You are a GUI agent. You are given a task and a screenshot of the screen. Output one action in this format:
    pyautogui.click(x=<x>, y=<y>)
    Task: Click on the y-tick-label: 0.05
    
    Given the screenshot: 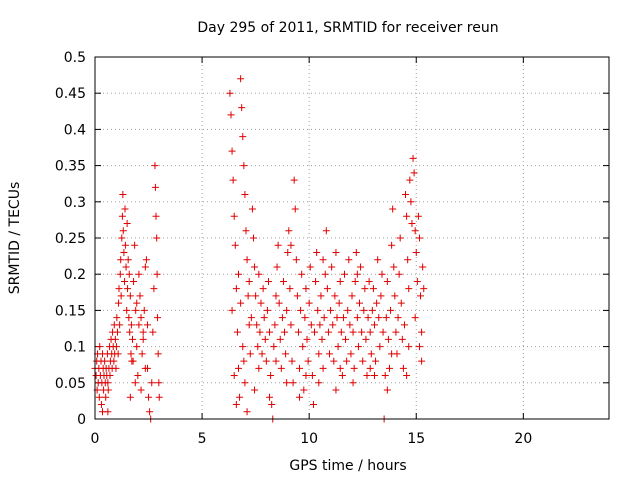 What is the action you would take?
    pyautogui.click(x=70, y=384)
    